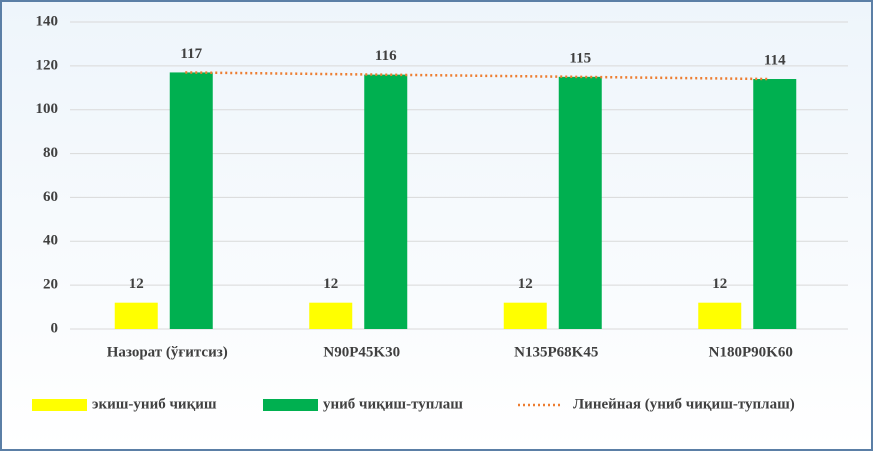 Image resolution: width=873 pixels, height=451 pixels. Describe the element at coordinates (50, 285) in the screenshot. I see `y-tick-label: 20` at that location.